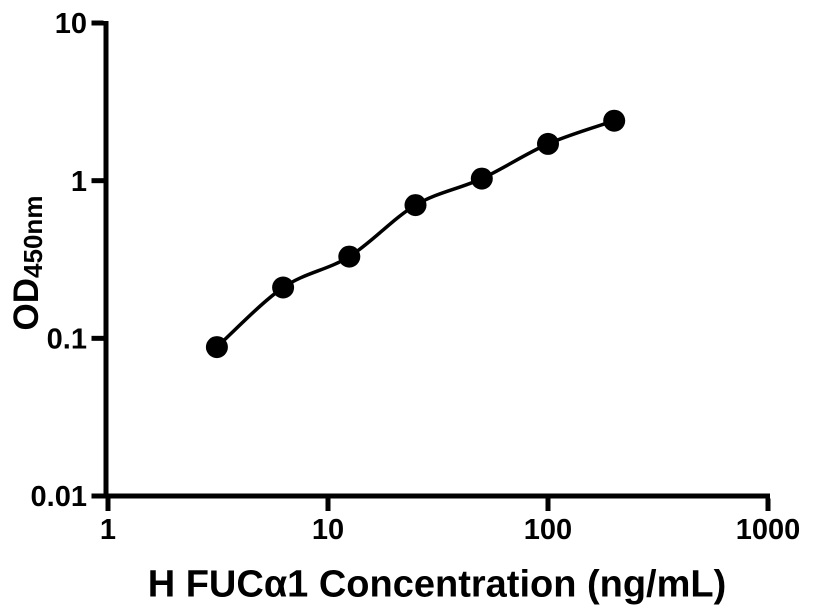 The width and height of the screenshot is (816, 612). I want to click on x-tick-label-100: 100, so click(548, 530).